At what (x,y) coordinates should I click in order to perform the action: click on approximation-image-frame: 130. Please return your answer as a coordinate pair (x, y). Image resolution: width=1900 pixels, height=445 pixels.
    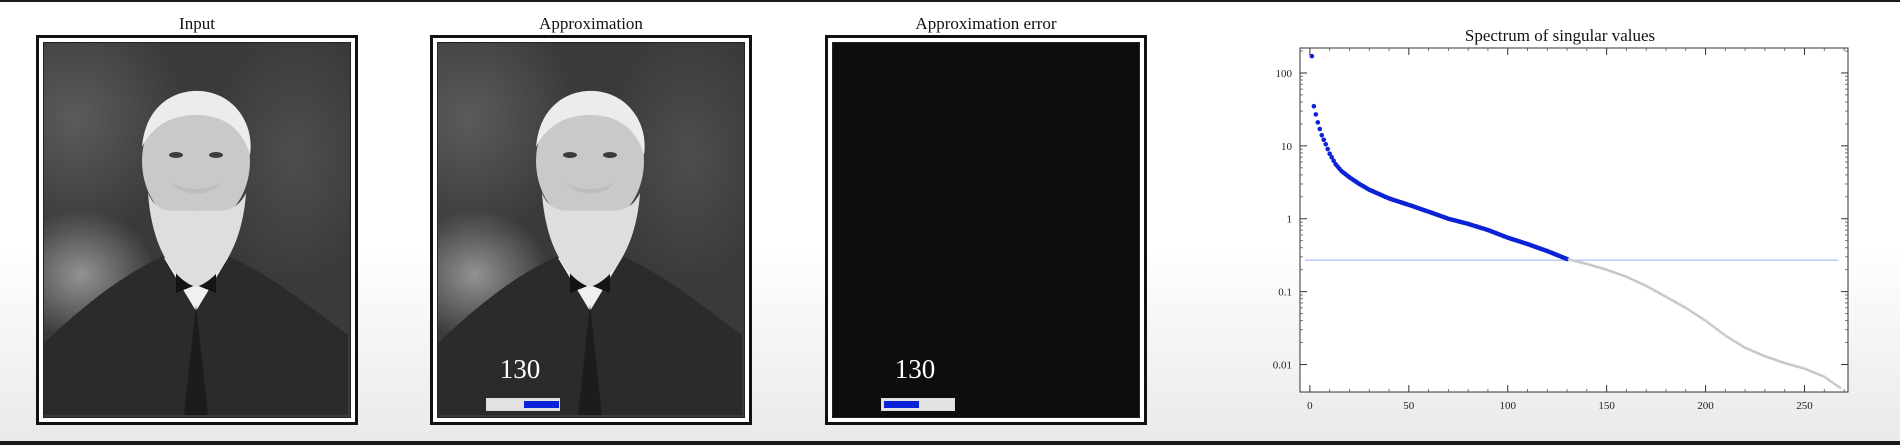
    Looking at the image, I should click on (591, 230).